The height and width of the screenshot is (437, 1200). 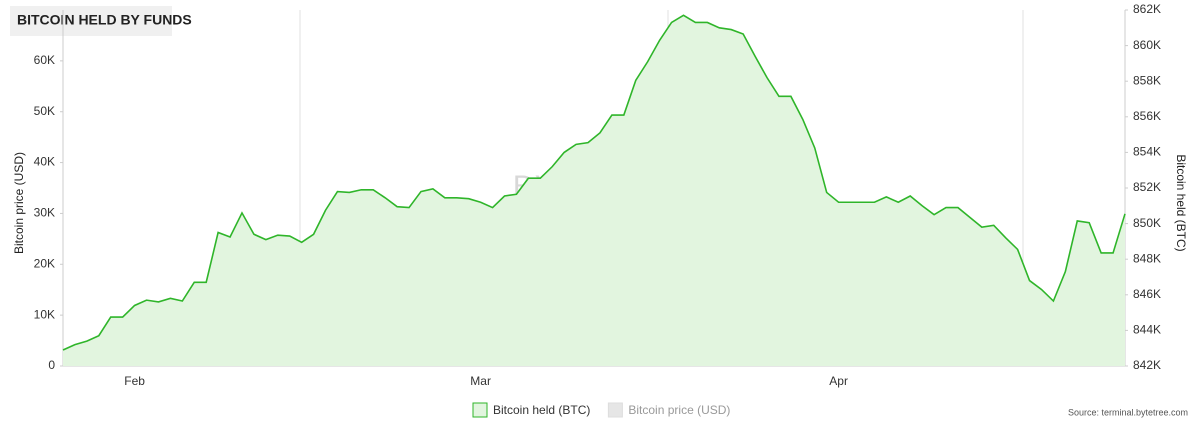 What do you see at coordinates (1147, 365) in the screenshot?
I see `y2-tick-label: 842K` at bounding box center [1147, 365].